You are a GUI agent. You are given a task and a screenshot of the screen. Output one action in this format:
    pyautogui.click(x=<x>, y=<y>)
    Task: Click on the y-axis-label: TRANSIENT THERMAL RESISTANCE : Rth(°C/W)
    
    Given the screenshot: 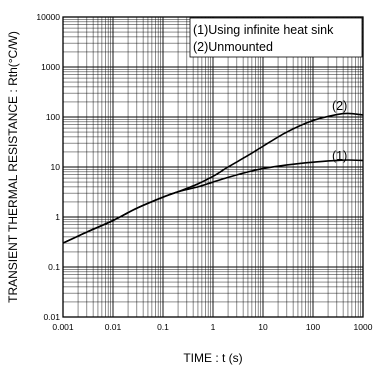 What is the action you would take?
    pyautogui.click(x=13, y=167)
    